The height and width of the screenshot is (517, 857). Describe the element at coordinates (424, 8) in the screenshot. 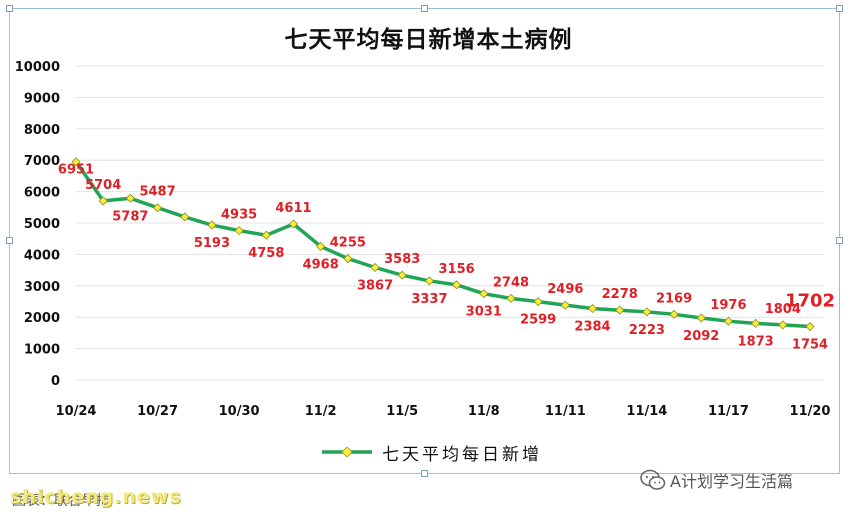

I see `resize-handle-top` at that location.